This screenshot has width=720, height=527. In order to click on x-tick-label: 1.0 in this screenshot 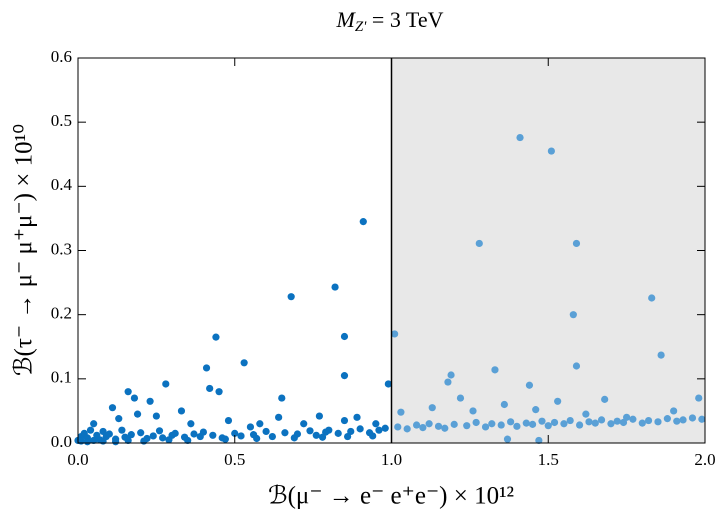, I will do `click(391, 459)`.